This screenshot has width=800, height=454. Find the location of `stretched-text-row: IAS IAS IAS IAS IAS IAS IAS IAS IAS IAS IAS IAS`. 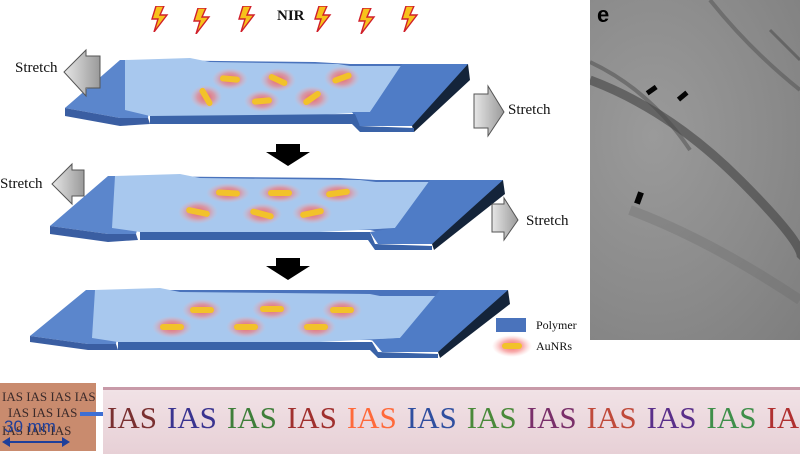

stretched-text-row: IAS IAS IAS IAS IAS IAS IAS IAS IAS IAS IAS IAS is located at coordinates (453, 418).